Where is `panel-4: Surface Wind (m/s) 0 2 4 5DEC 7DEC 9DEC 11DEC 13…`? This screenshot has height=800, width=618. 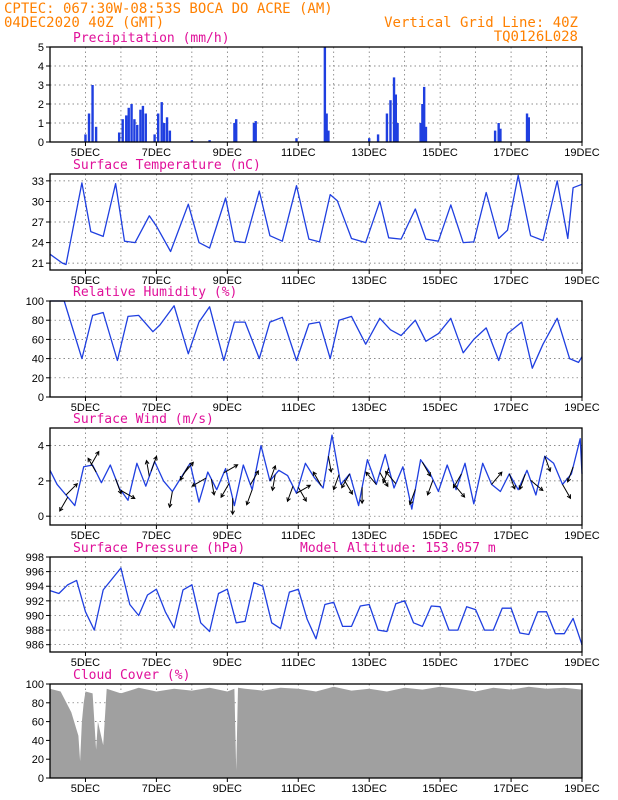 panel-4: Surface Wind (m/s) 0 2 4 5DEC 7DEC 9DEC 11DEC 13… is located at coordinates (319, 477).